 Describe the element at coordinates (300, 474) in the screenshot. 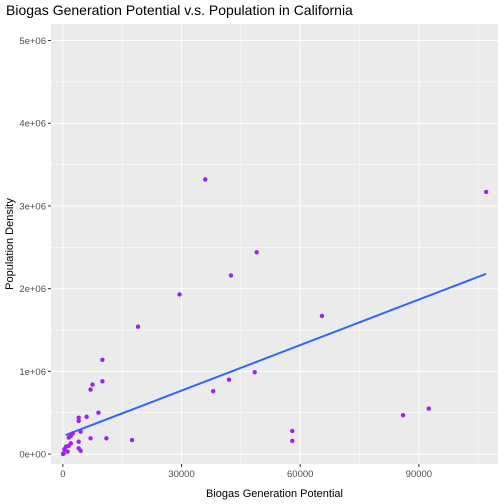

I see `x-tick-label: 60000` at that location.